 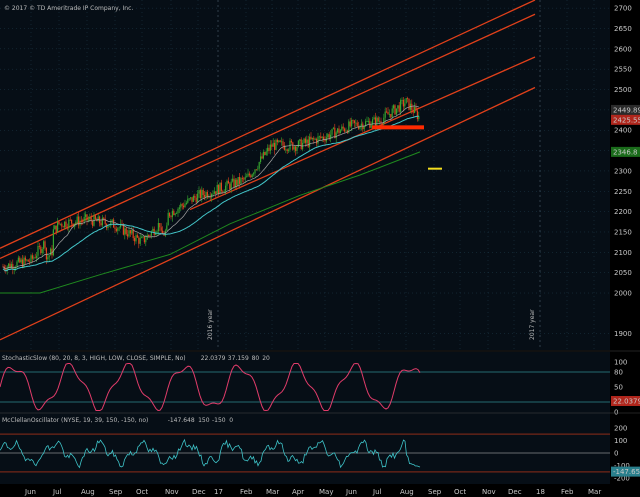 What do you see at coordinates (623, 131) in the screenshot?
I see `y-tick-label: 2400` at bounding box center [623, 131].